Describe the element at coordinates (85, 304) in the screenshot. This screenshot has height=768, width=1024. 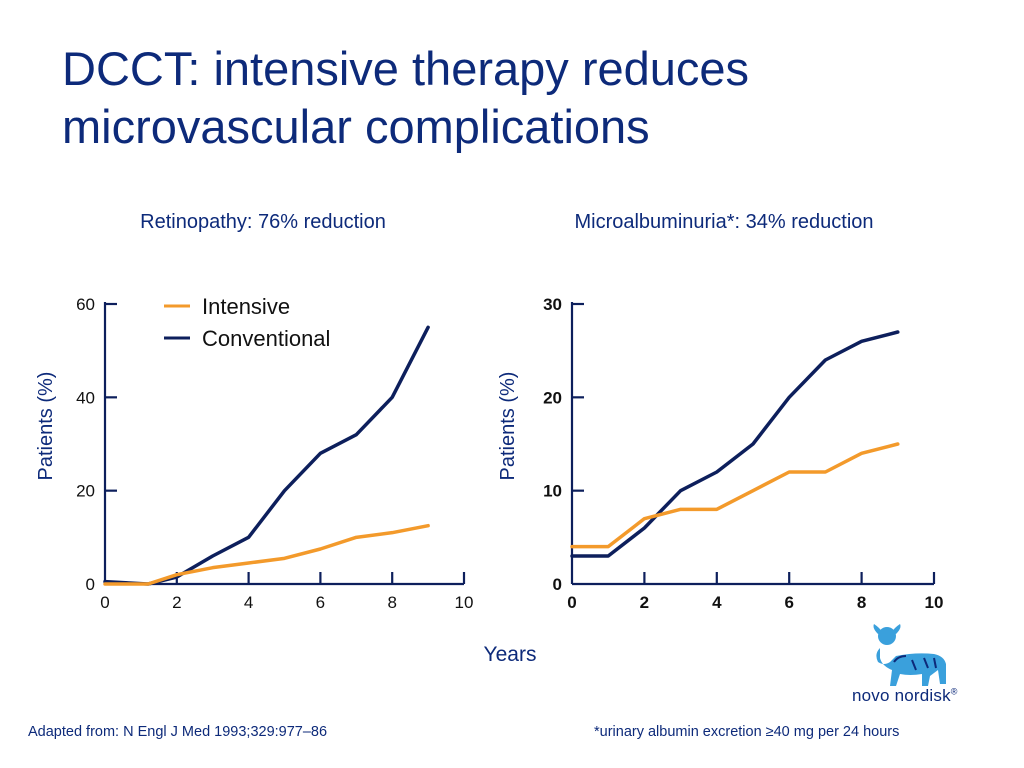
I see `y-tick-label: 60` at that location.